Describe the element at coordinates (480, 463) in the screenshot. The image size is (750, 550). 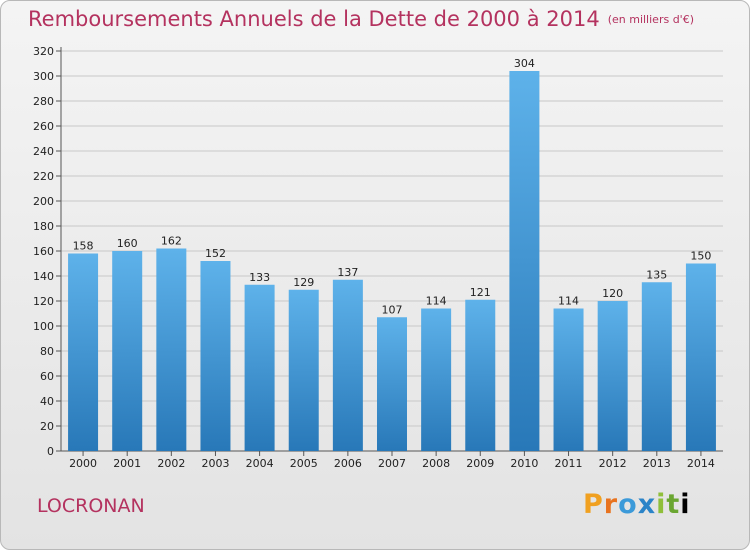
I see `x-tick-label: 2009` at that location.